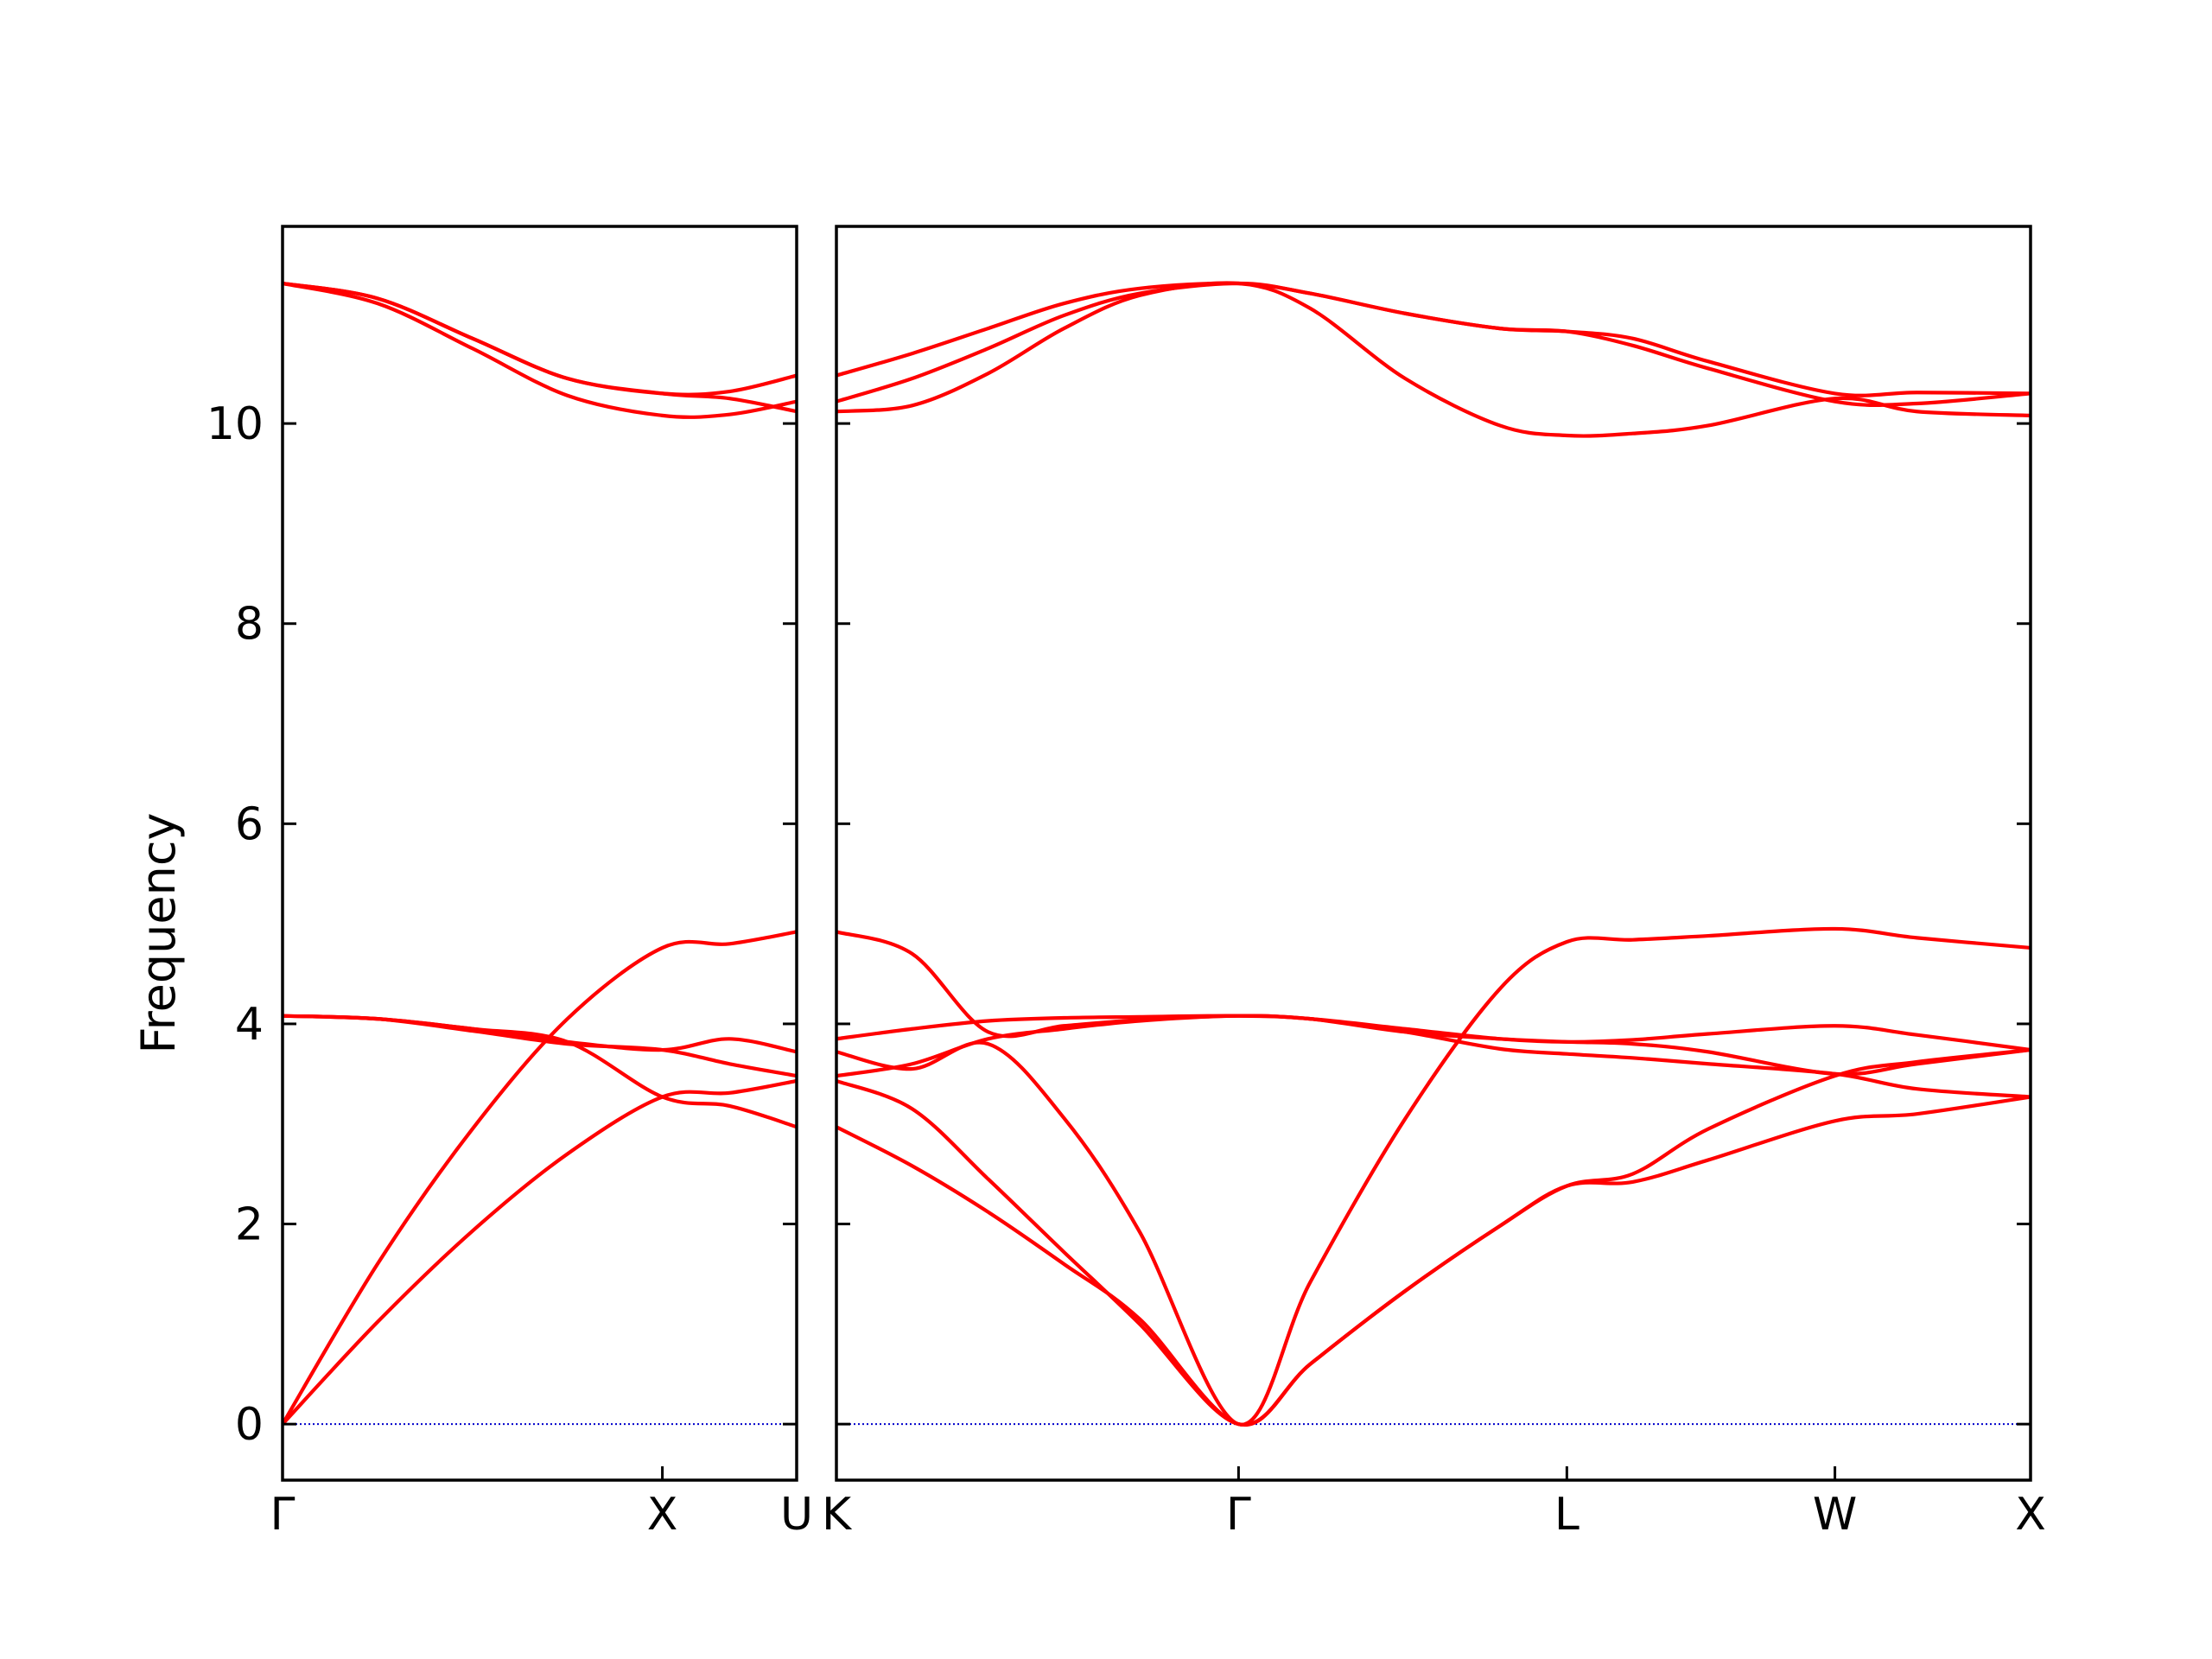 The width and height of the screenshot is (2212, 1659). I want to click on x-tick-label: L, so click(1567, 1515).